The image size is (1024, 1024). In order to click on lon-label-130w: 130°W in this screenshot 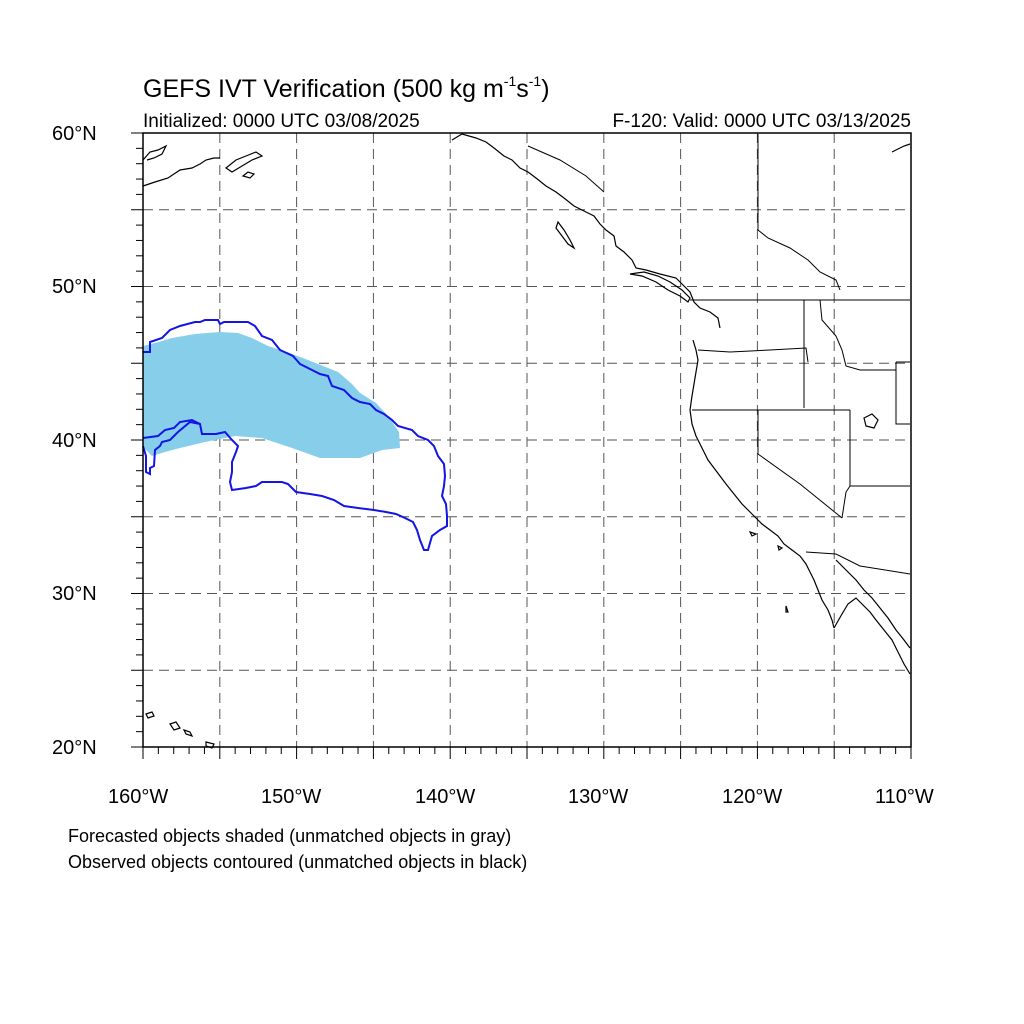, I will do `click(598, 797)`.